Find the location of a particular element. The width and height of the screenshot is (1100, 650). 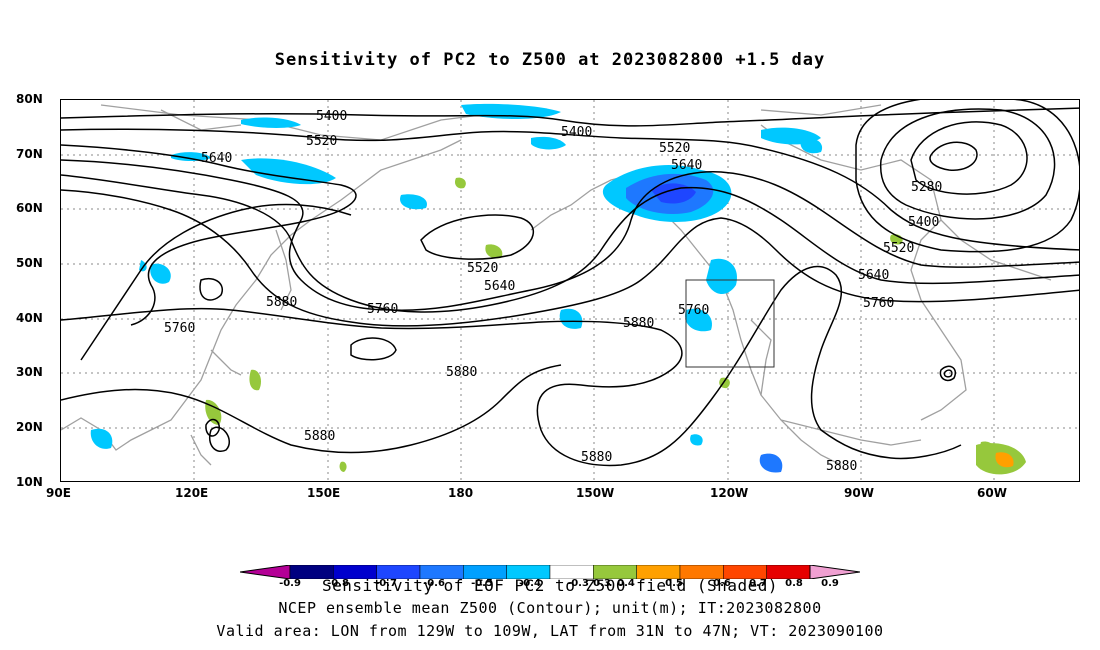

x-tick-60w: 60W is located at coordinates (992, 493).